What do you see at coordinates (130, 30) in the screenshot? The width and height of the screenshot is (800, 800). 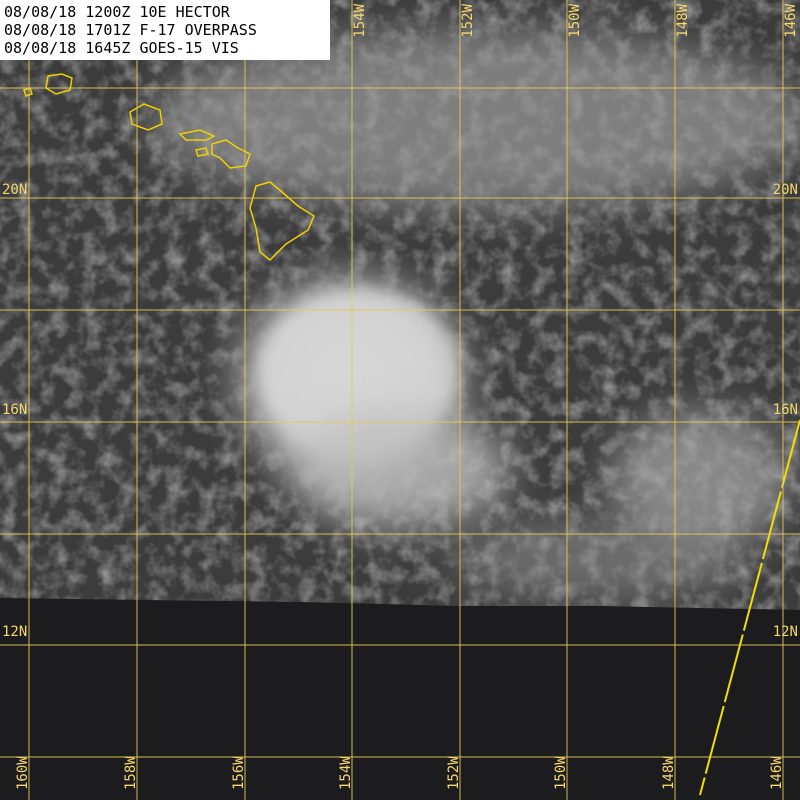 I see `header-line: 08/08/18 1701Z F-17 OVERPASS` at bounding box center [130, 30].